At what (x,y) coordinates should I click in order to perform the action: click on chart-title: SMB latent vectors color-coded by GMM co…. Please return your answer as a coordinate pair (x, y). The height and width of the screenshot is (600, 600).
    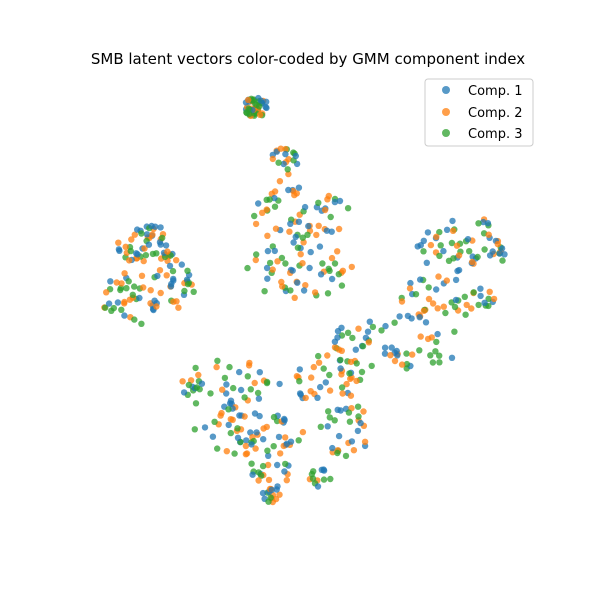
    Looking at the image, I should click on (308, 59).